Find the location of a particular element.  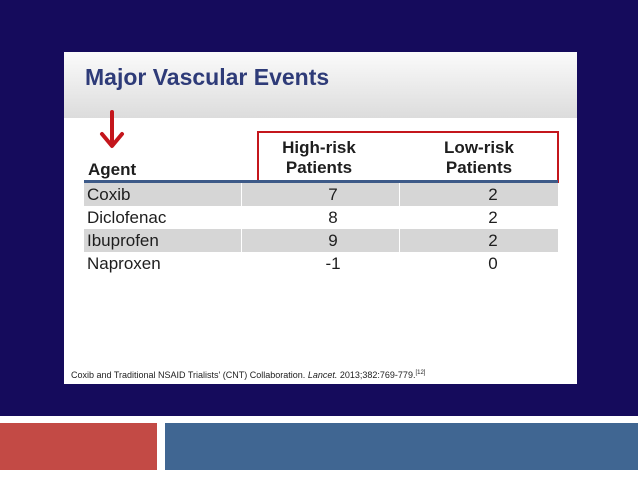

down-arrow-icon is located at coordinates (112, 129).